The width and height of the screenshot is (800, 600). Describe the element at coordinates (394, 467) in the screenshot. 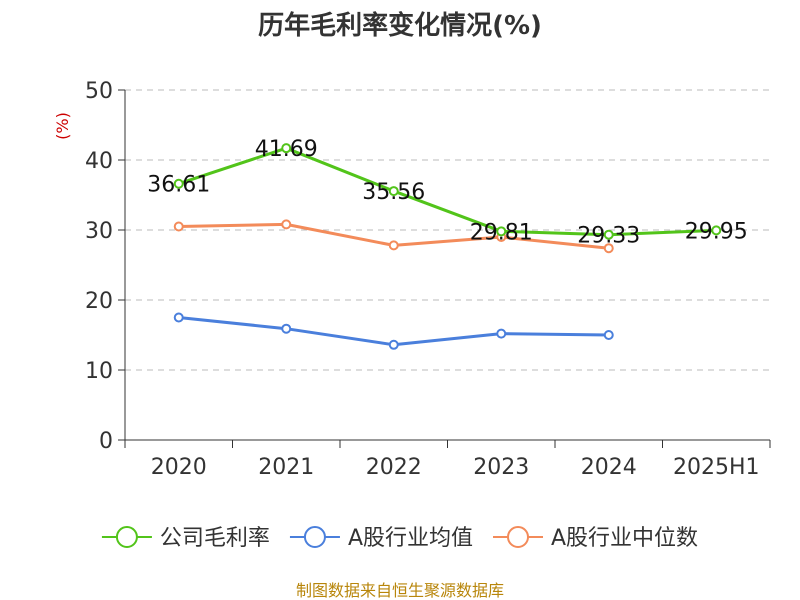

I see `x-tick-label: 2022` at that location.